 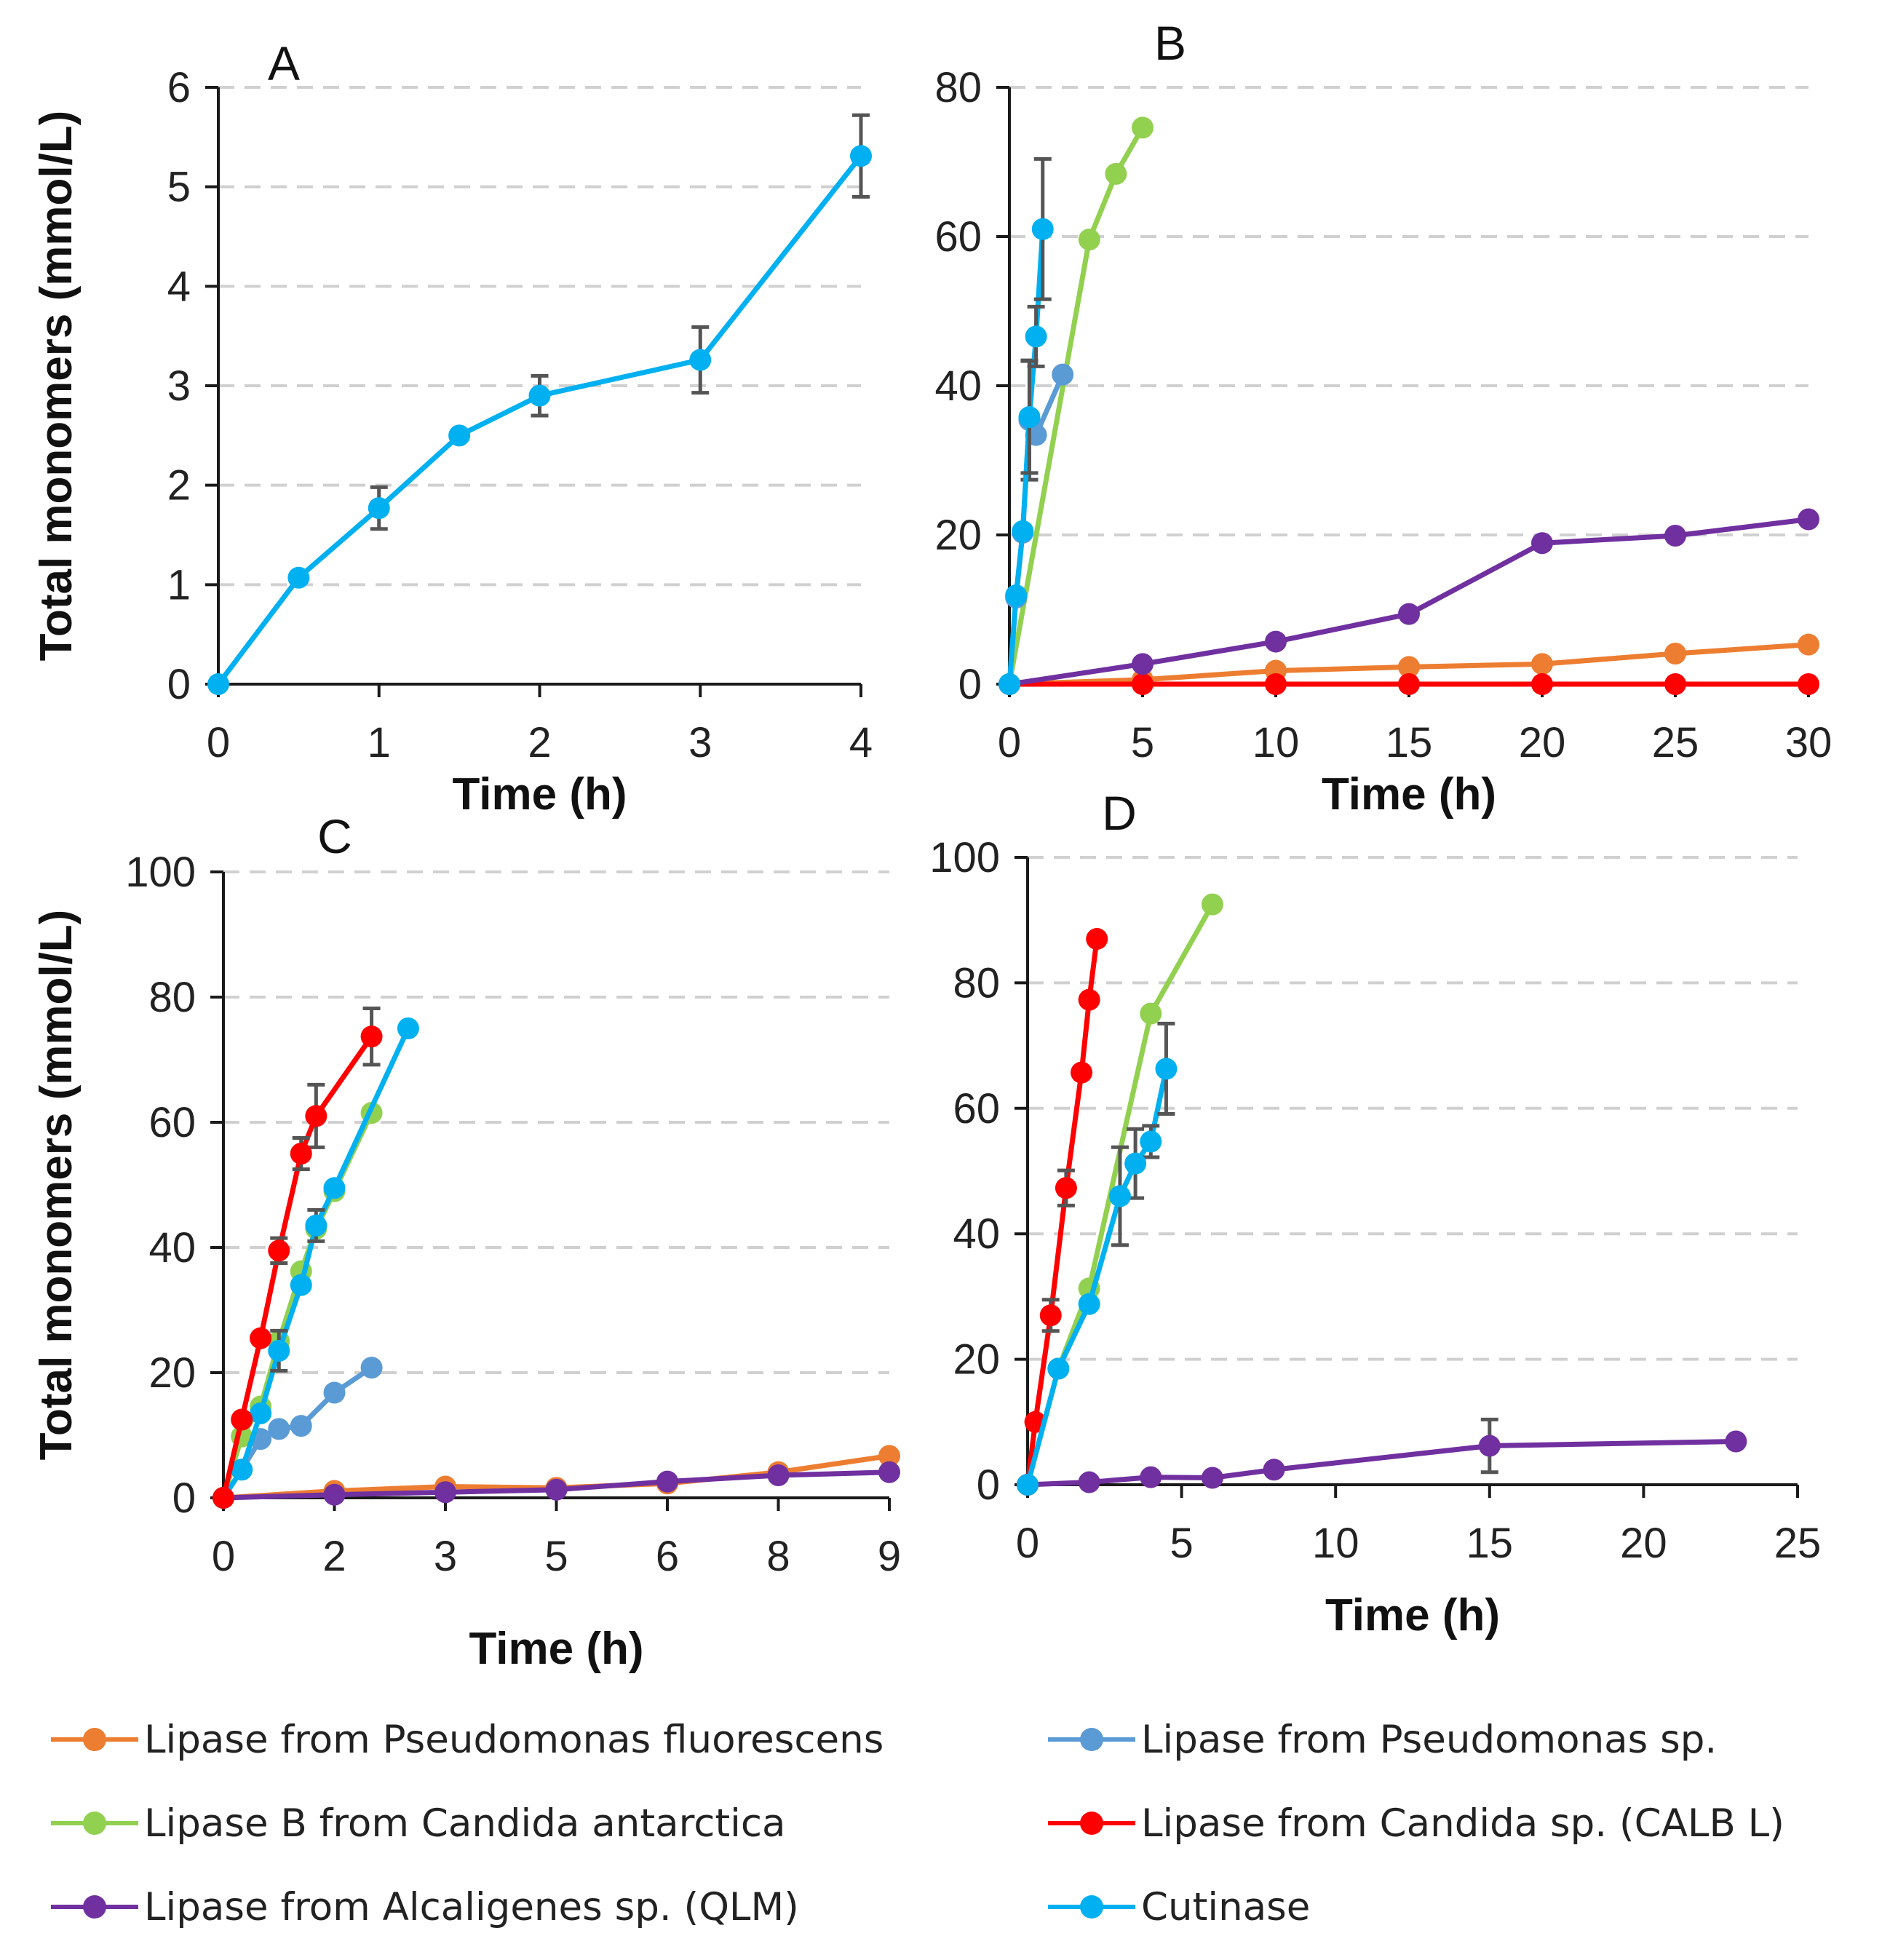 I want to click on x-tick-label: 5, so click(x=556, y=1557).